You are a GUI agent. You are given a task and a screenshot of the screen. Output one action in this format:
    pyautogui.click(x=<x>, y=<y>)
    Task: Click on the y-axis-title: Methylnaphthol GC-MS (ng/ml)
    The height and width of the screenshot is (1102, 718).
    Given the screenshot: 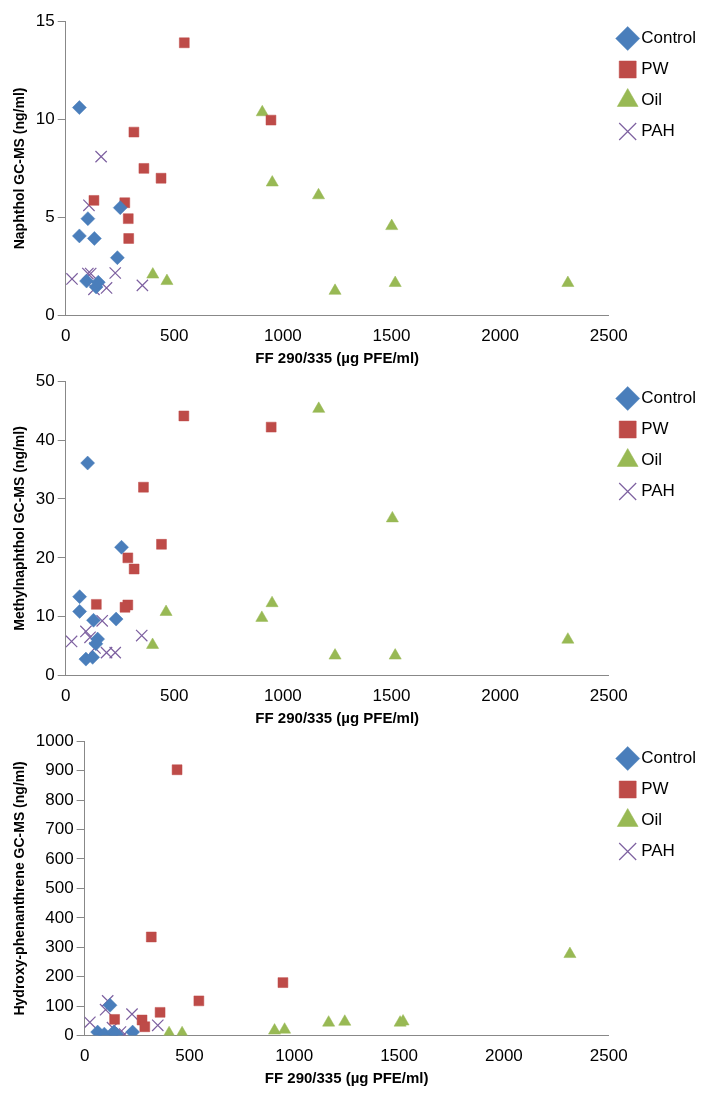 What is the action you would take?
    pyautogui.click(x=19, y=528)
    